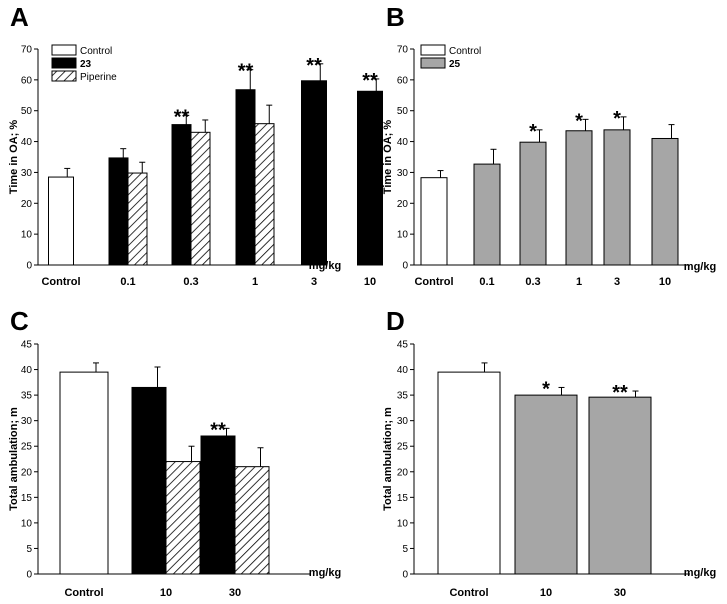 Image resolution: width=727 pixels, height=604 pixels. What do you see at coordinates (27, 50) in the screenshot?
I see `y-tick-label: 70` at bounding box center [27, 50].